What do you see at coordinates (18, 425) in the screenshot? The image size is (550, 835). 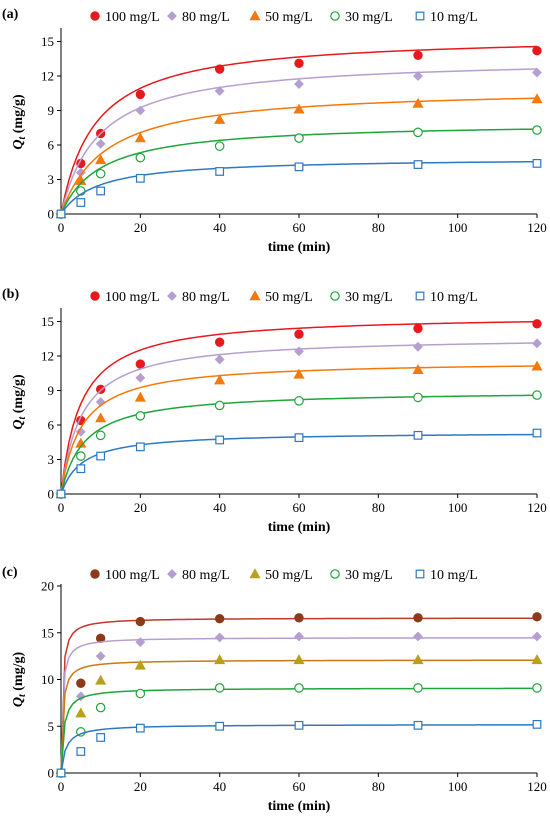 I see `y-axis-symbol: Q` at bounding box center [18, 425].